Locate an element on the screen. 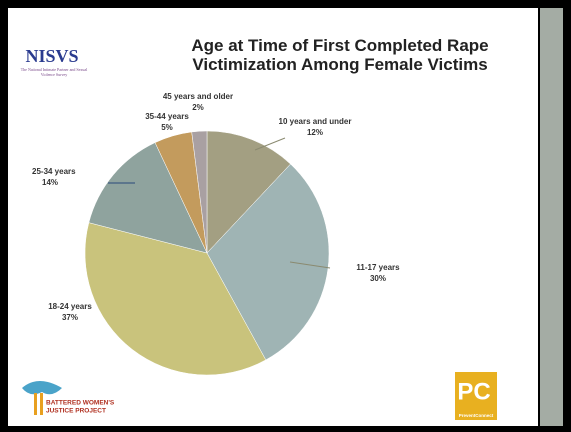 The height and width of the screenshot is (432, 571). slice-value: 30% is located at coordinates (378, 278).